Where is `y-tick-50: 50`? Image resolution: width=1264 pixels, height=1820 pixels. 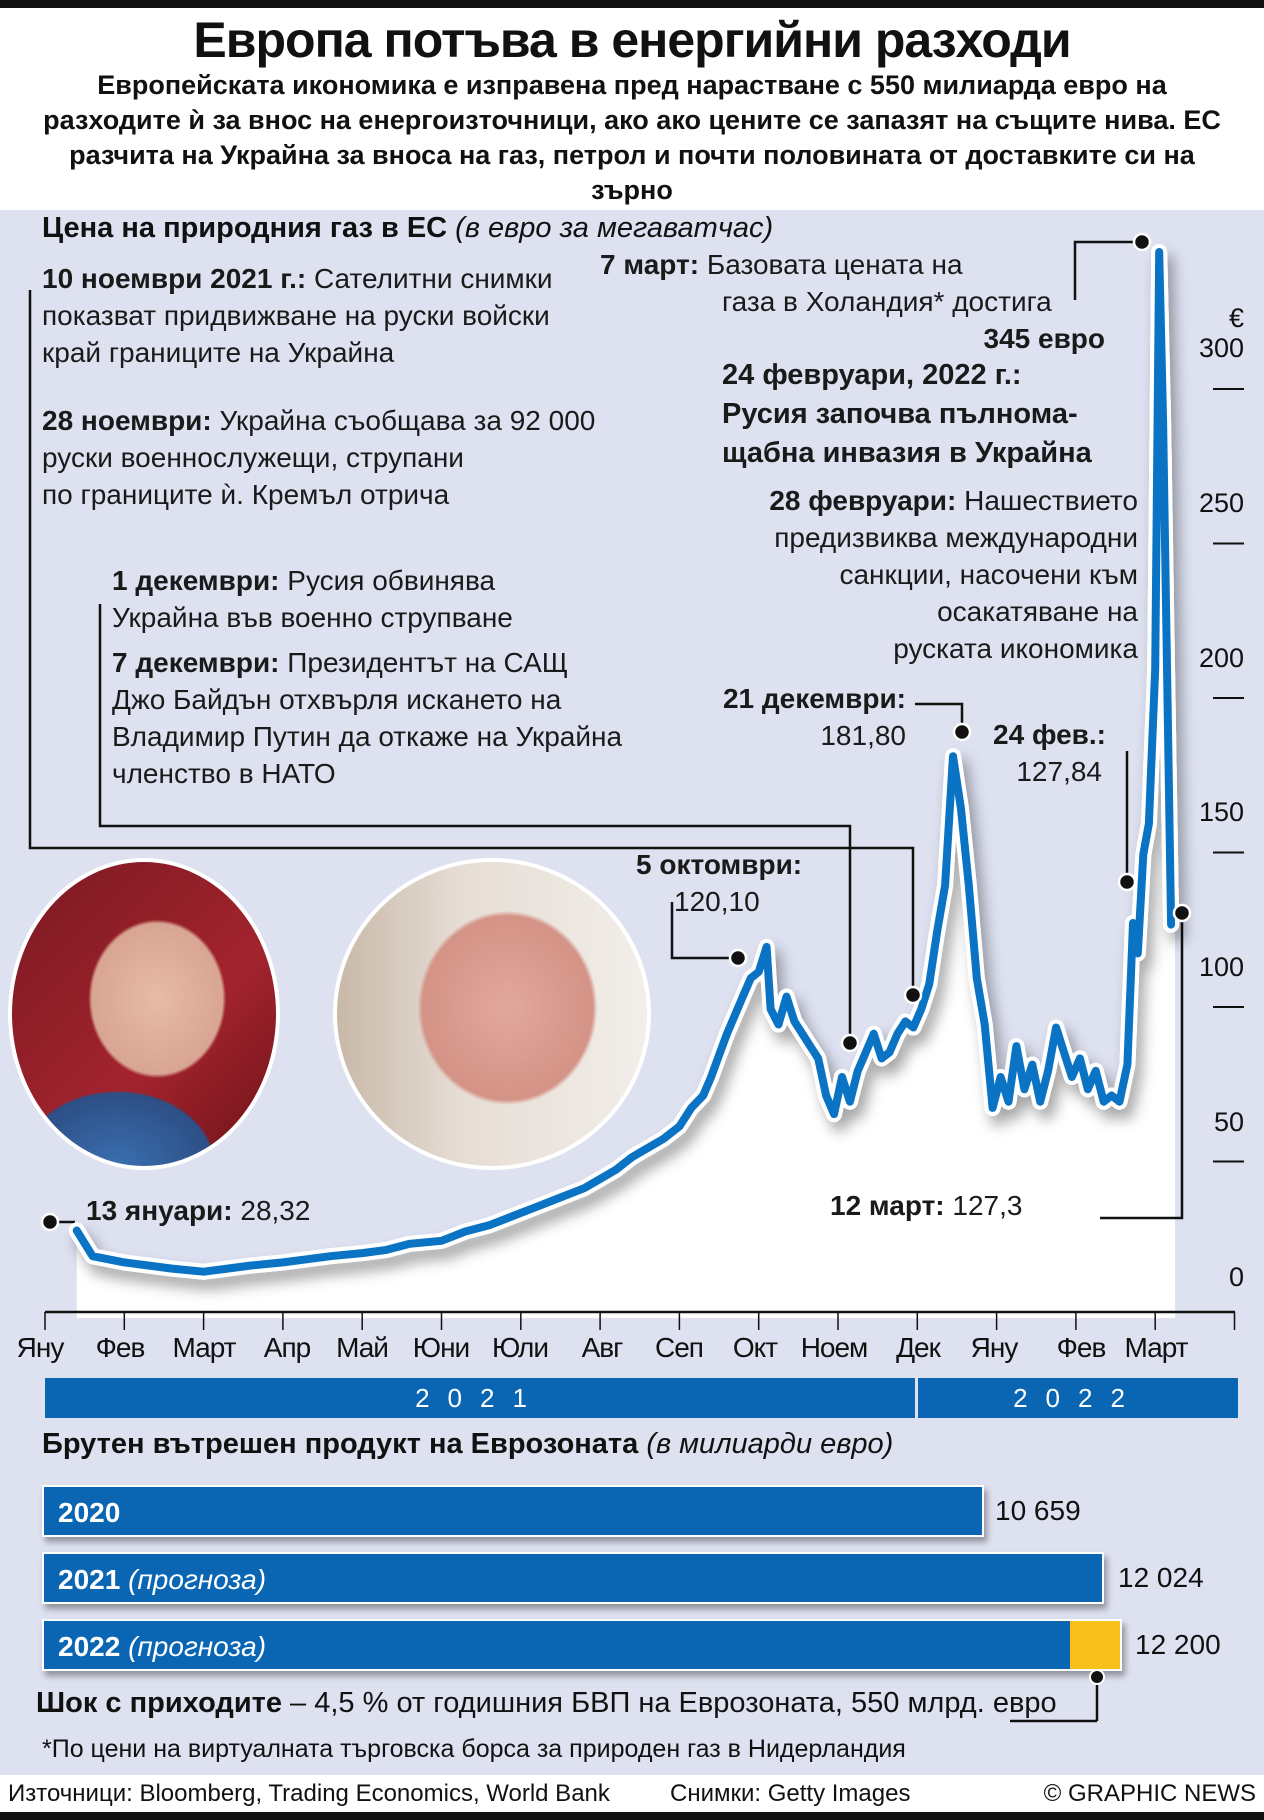
y-tick-50: 50 is located at coordinates (1228, 1122).